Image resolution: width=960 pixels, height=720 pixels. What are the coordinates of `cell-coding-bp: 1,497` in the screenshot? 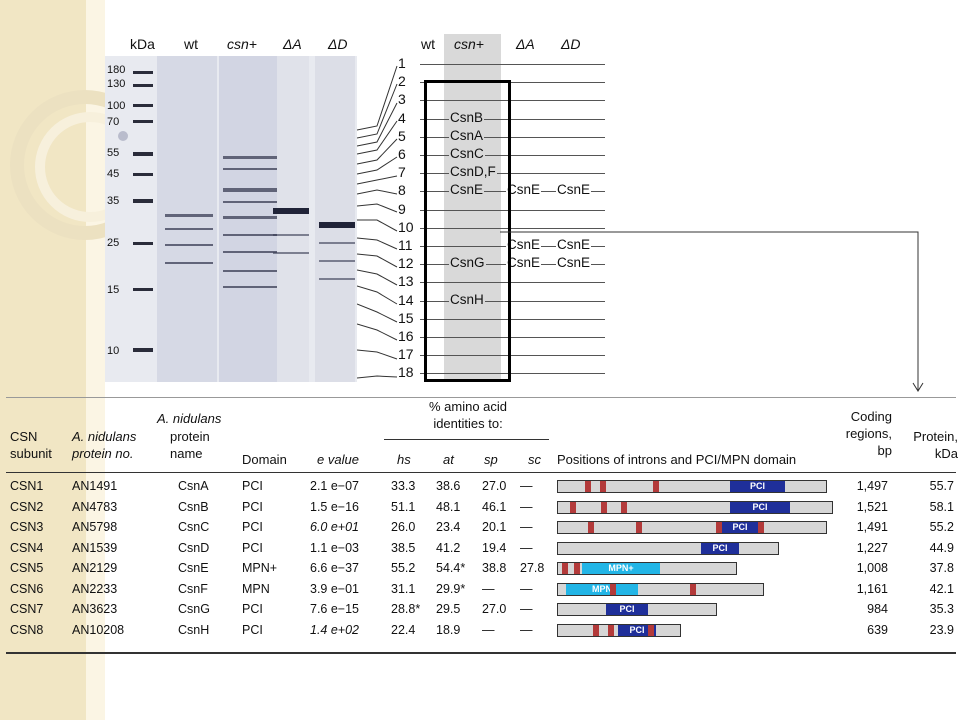 It's located at (872, 486).